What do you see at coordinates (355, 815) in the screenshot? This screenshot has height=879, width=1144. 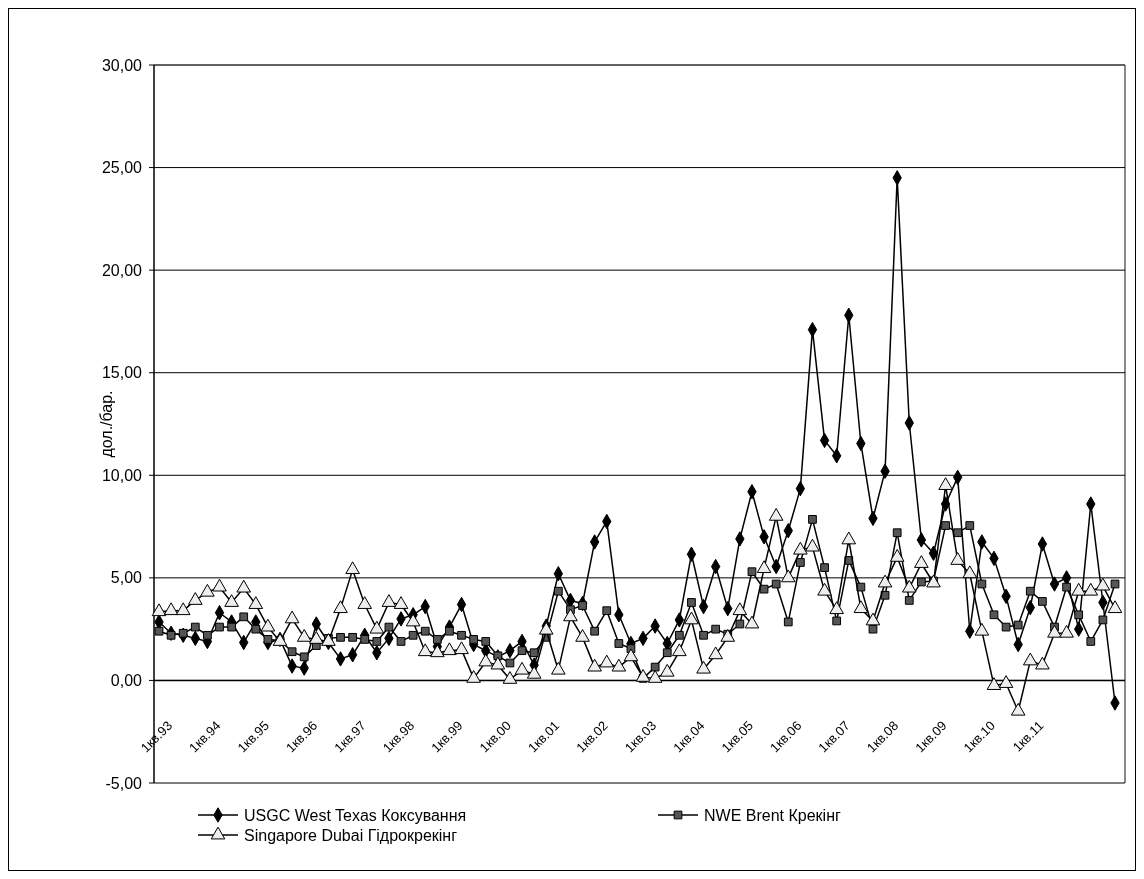 I see `legend-label: USGC West Texas Коксування` at bounding box center [355, 815].